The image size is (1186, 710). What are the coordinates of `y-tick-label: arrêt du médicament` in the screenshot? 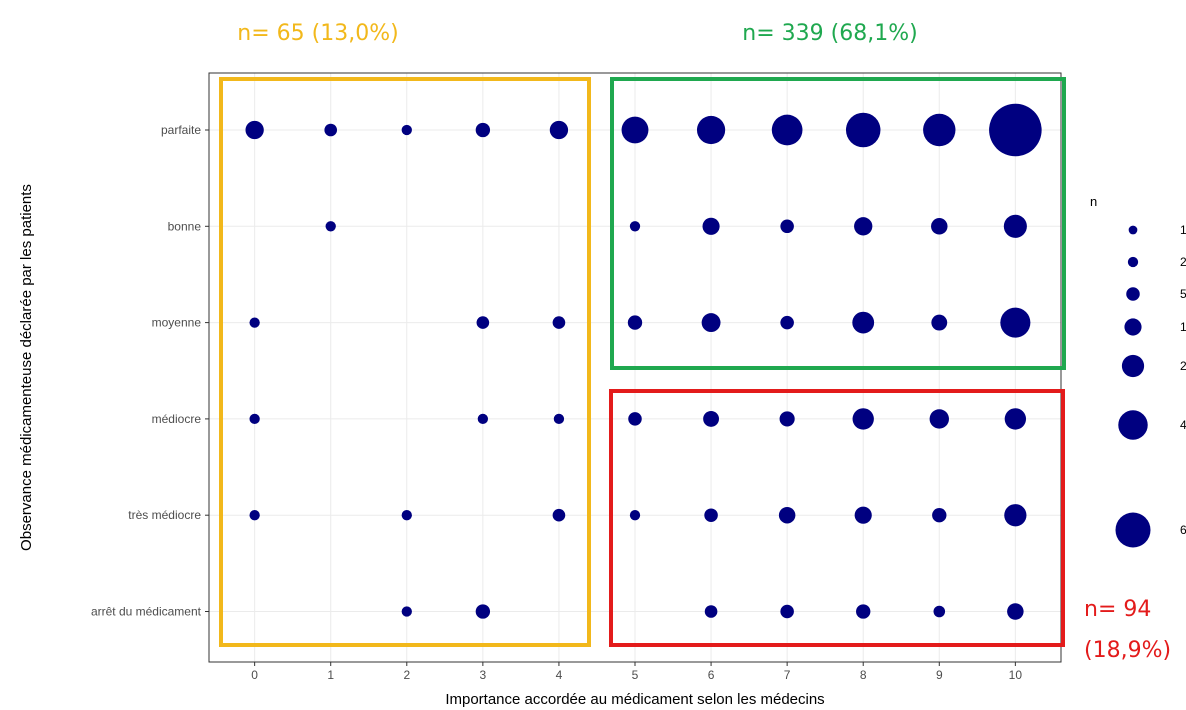 It's located at (146, 612).